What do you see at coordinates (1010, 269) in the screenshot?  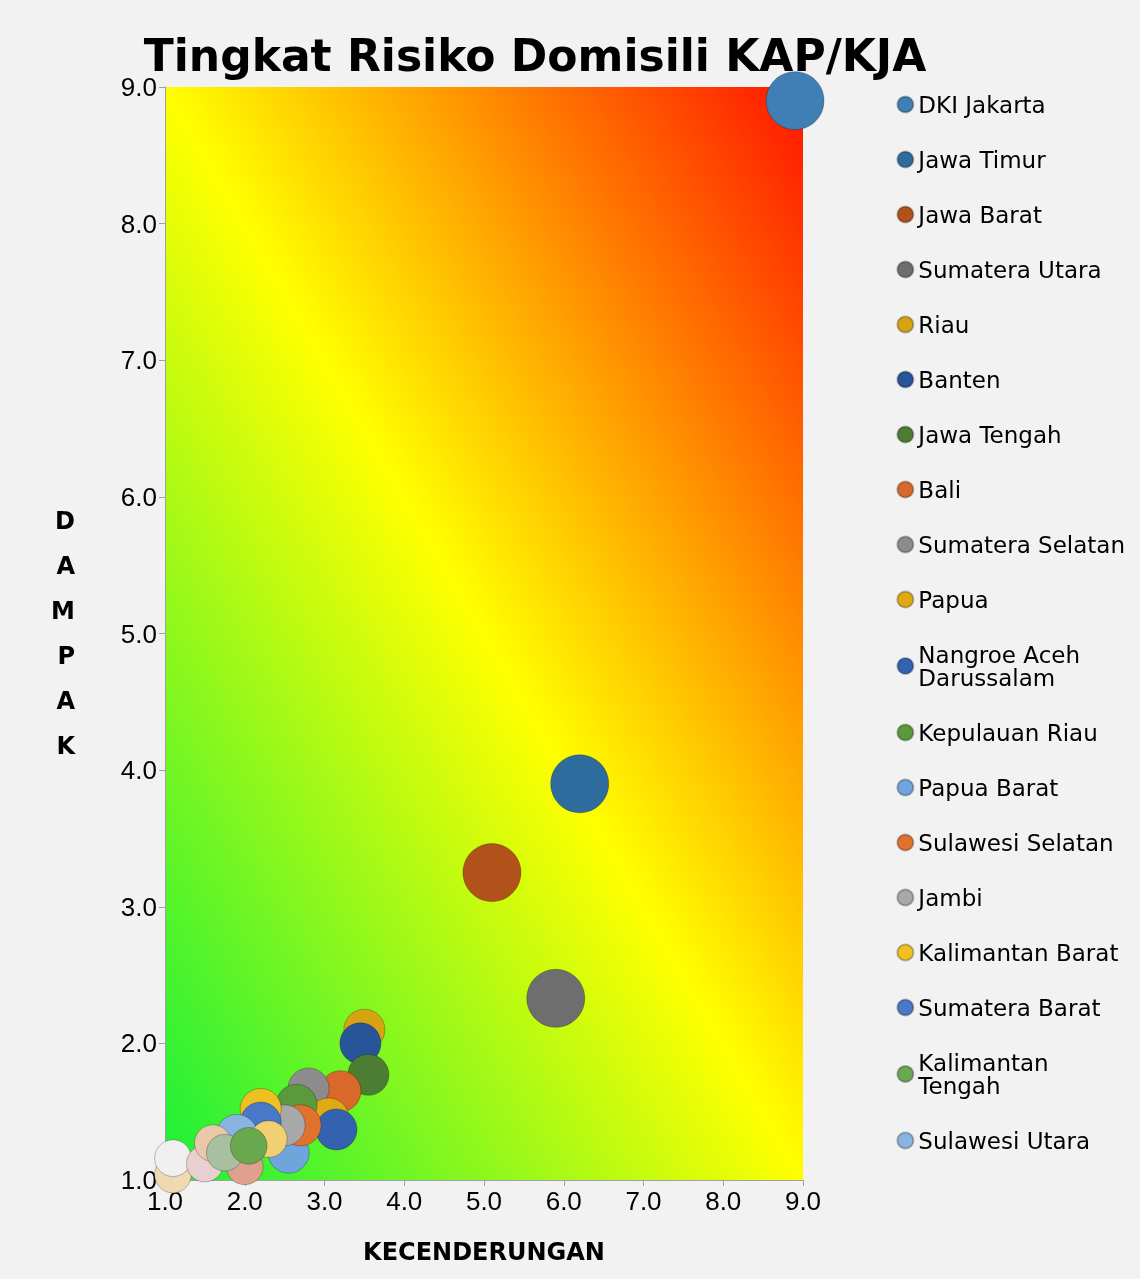 I see `legend-label: Sumatera Utara` at bounding box center [1010, 269].